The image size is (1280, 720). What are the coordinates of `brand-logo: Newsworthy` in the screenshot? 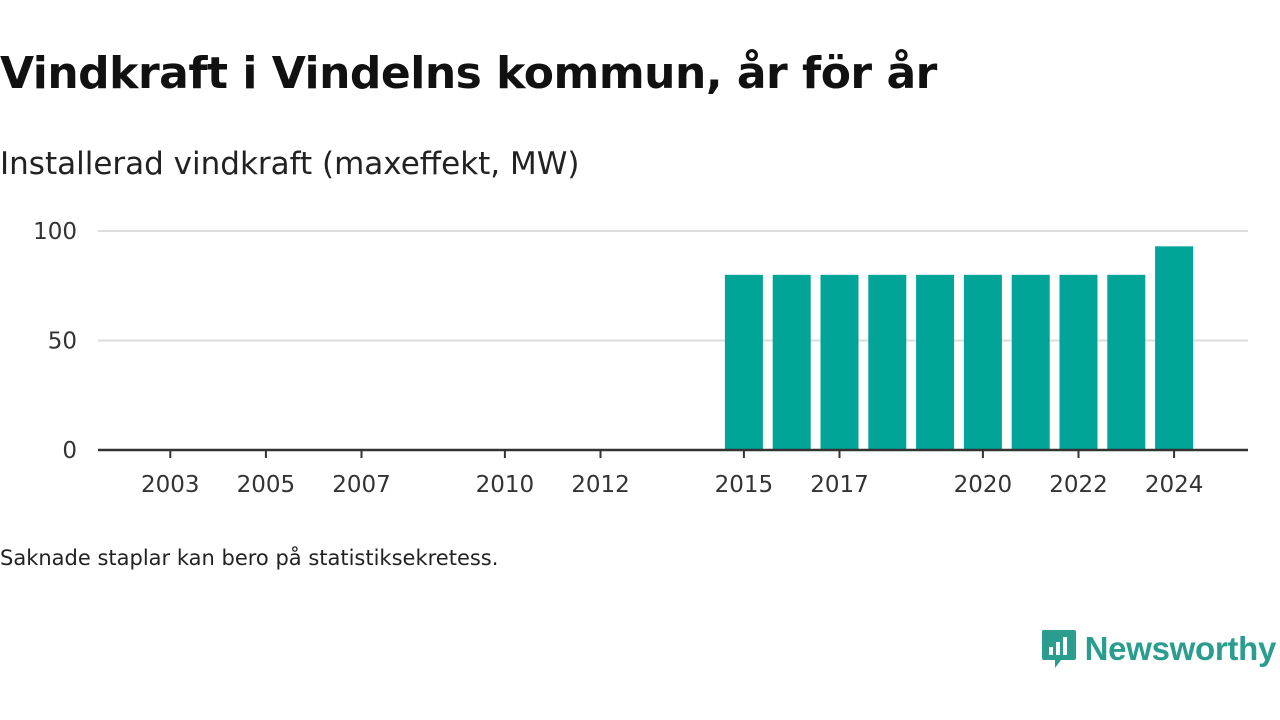 It's located at (1158, 649).